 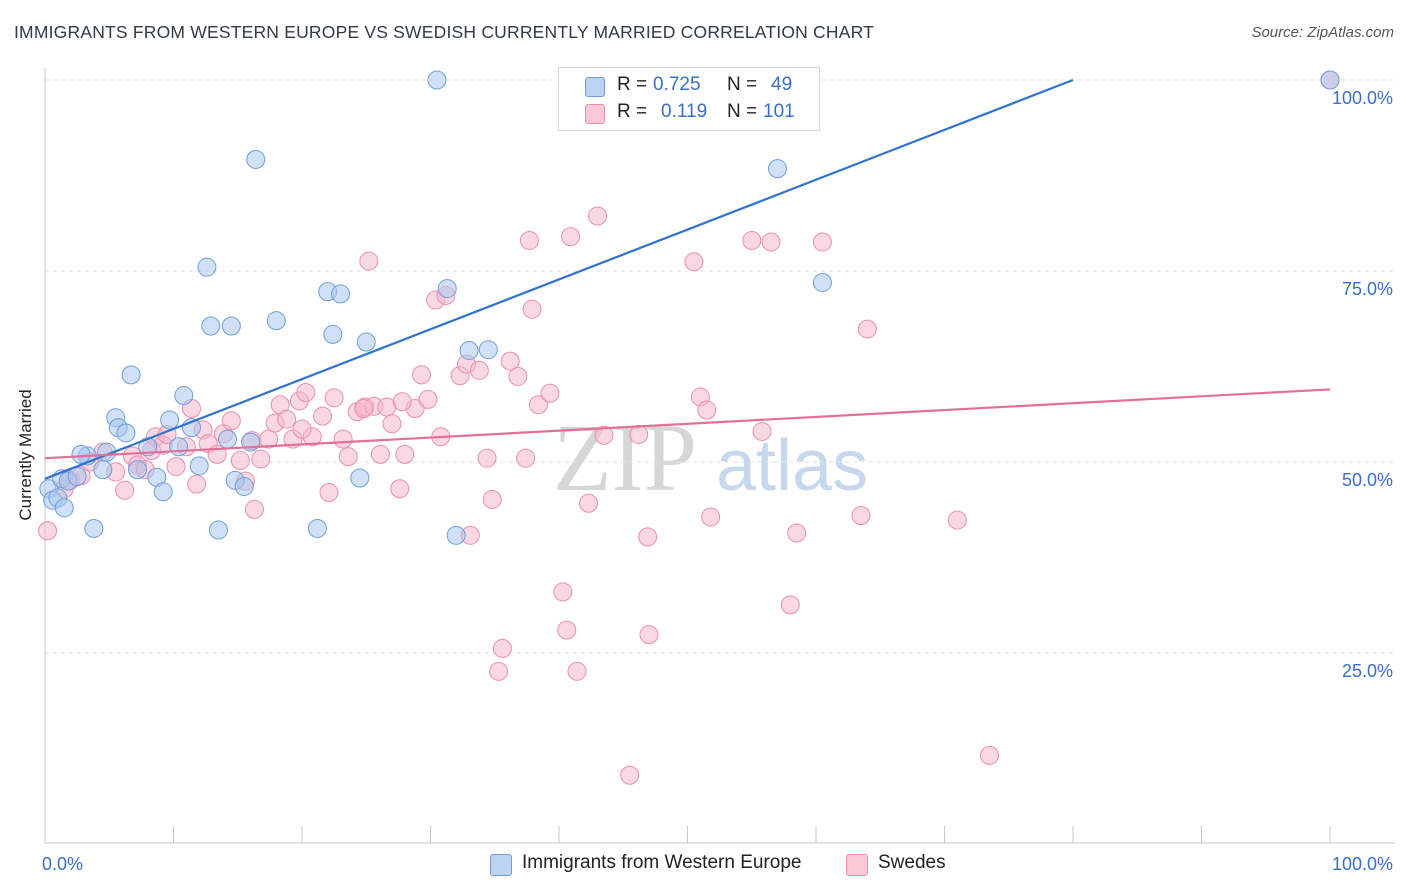 What do you see at coordinates (25, 455) in the screenshot?
I see `y-axis-label: Currently Married` at bounding box center [25, 455].